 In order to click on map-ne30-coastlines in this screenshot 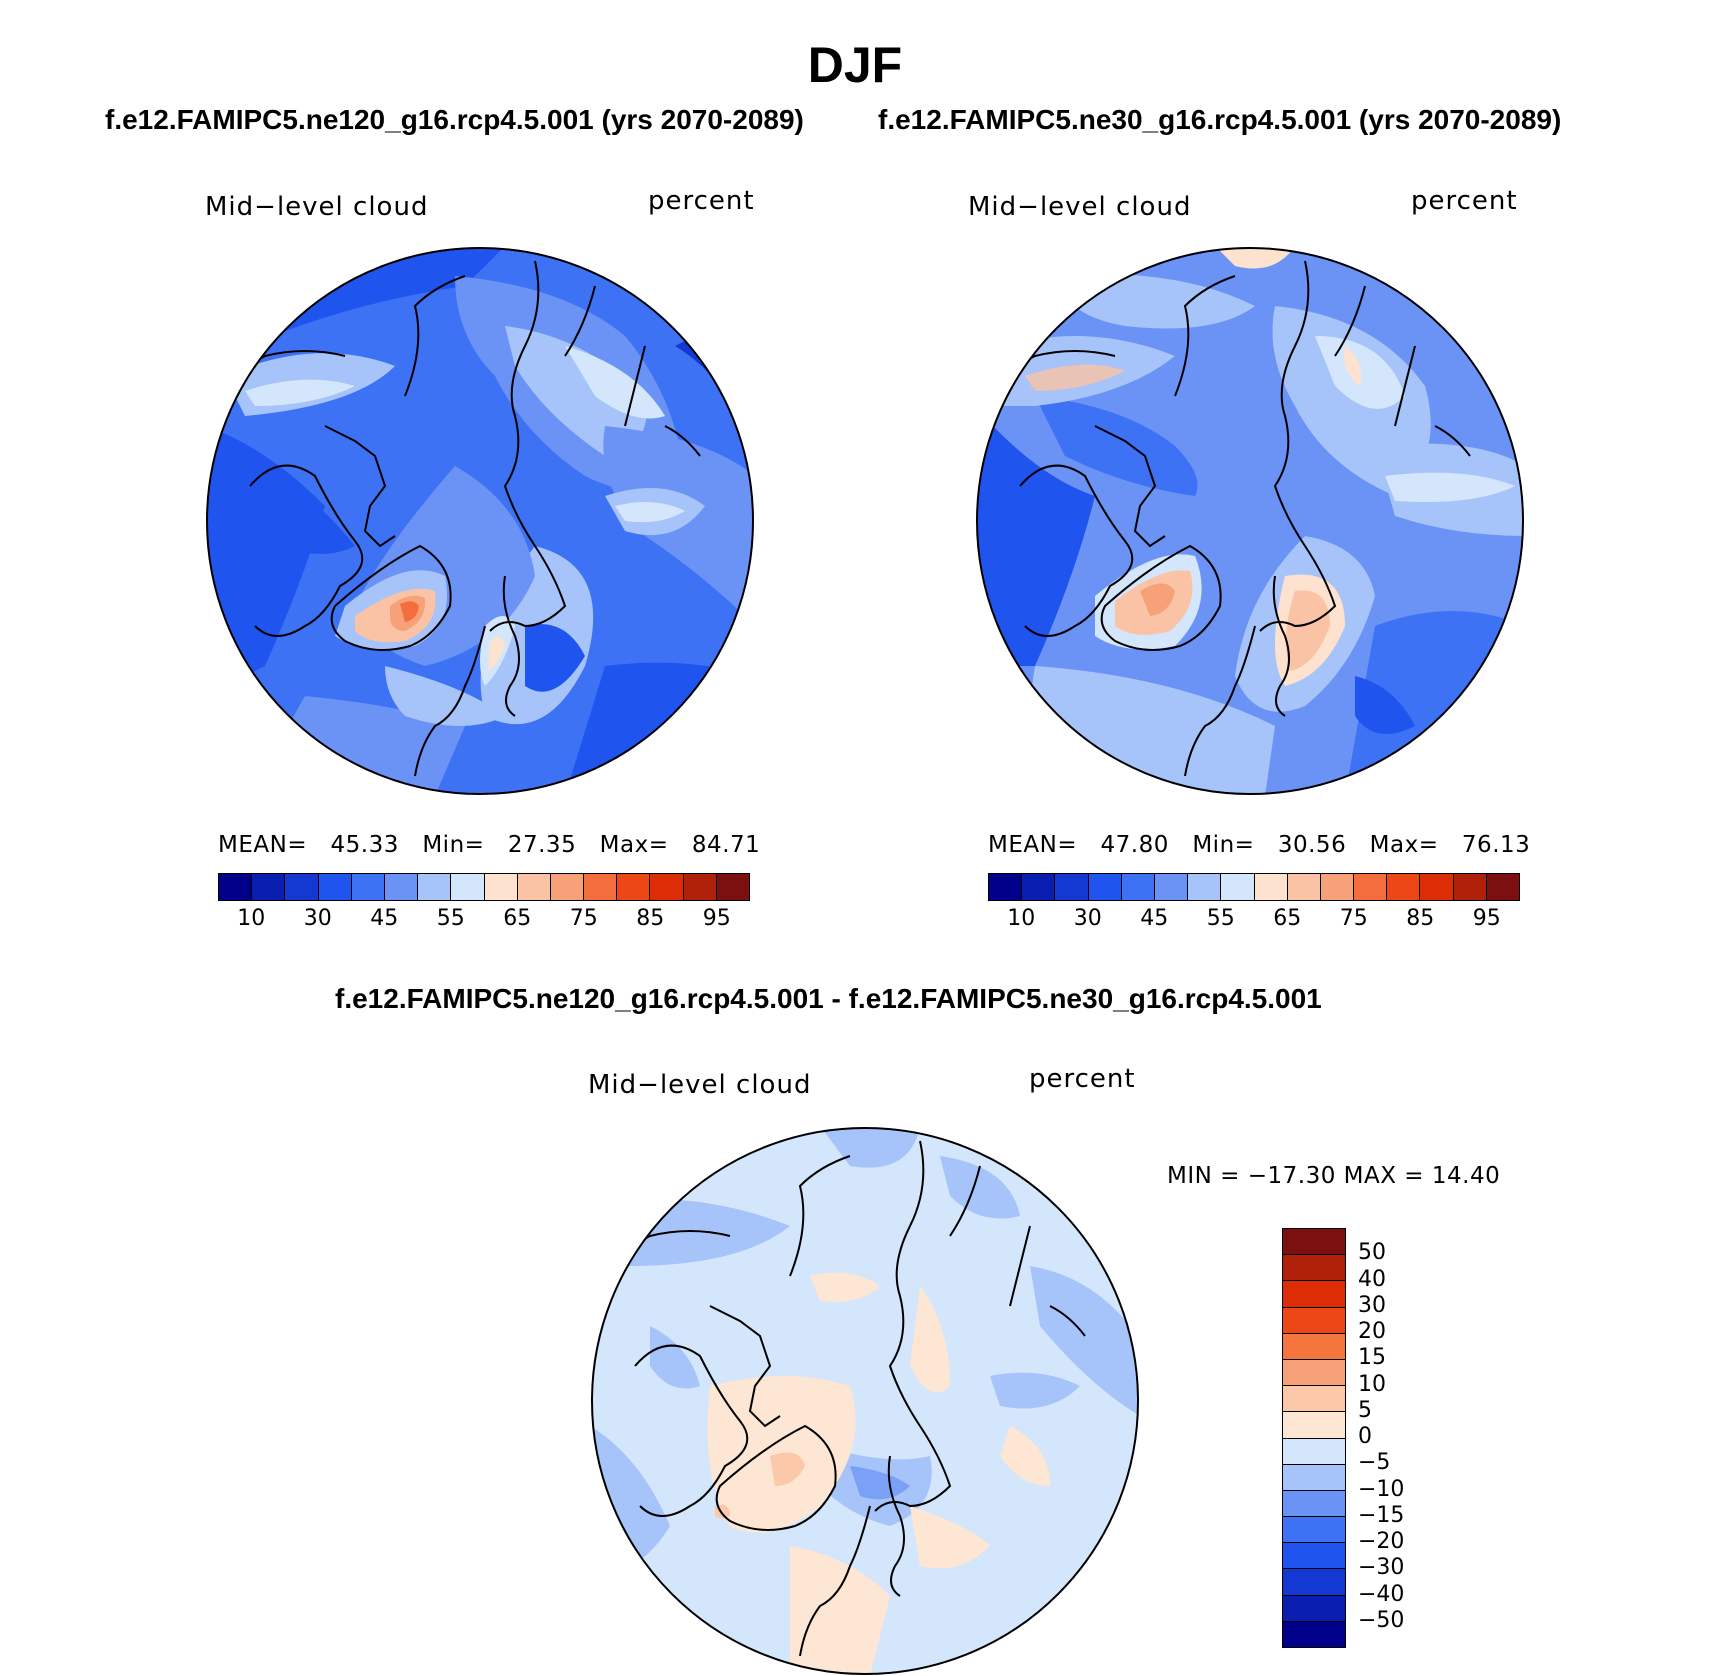, I will do `click(1235, 518)`.